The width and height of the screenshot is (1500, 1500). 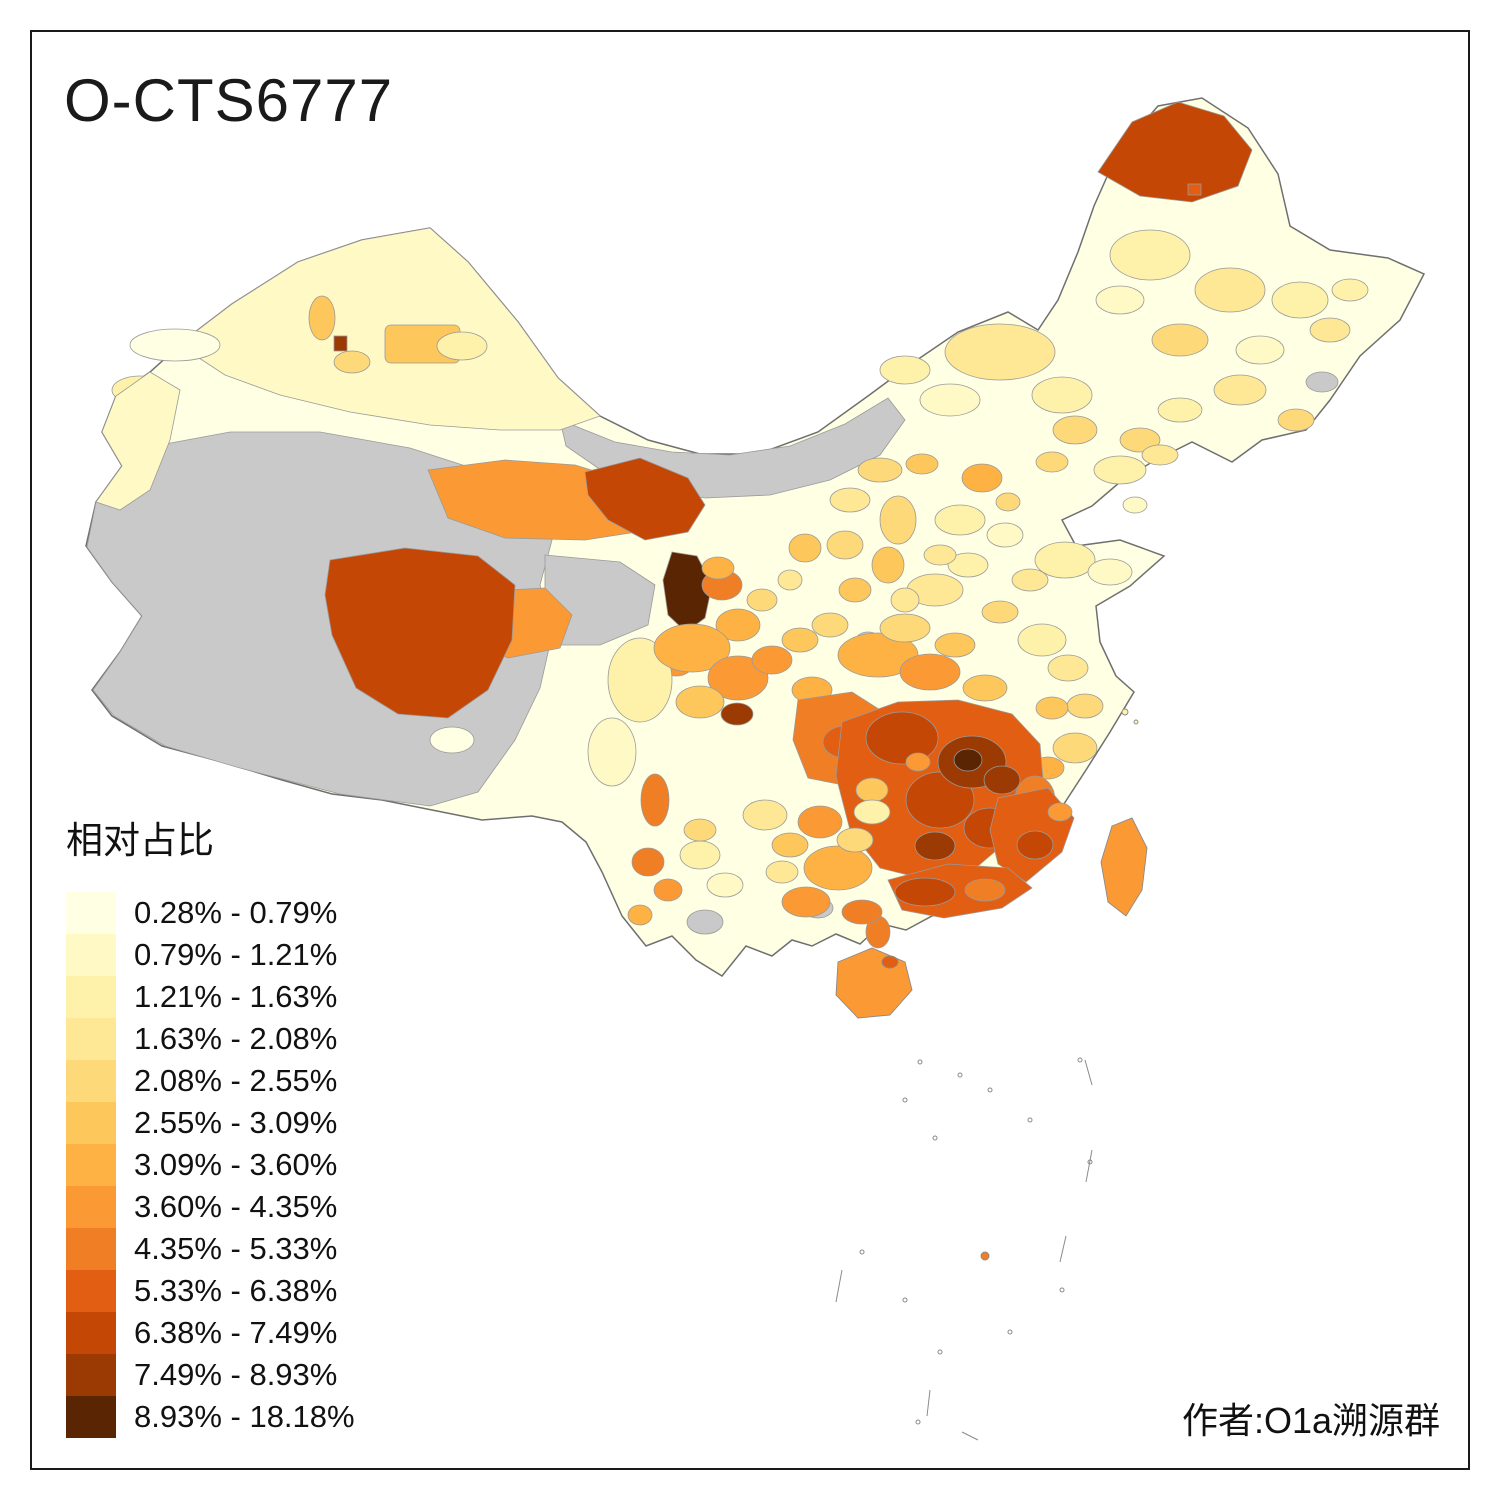 I want to click on legend-item: 2.08% - 2.55%, so click(x=210, y=1081).